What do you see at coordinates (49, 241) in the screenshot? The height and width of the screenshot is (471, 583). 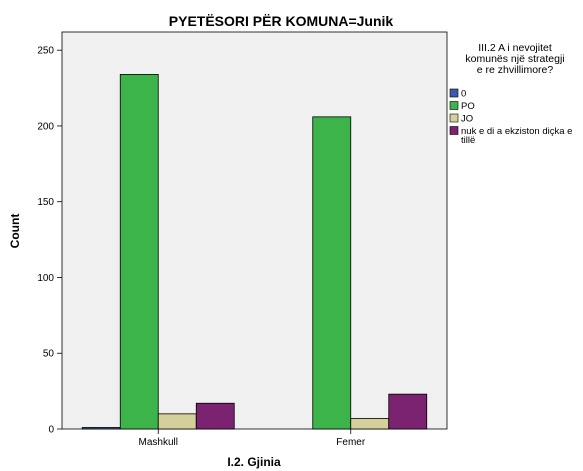 I see `y-axis: 0 50 100 150 200 250` at bounding box center [49, 241].